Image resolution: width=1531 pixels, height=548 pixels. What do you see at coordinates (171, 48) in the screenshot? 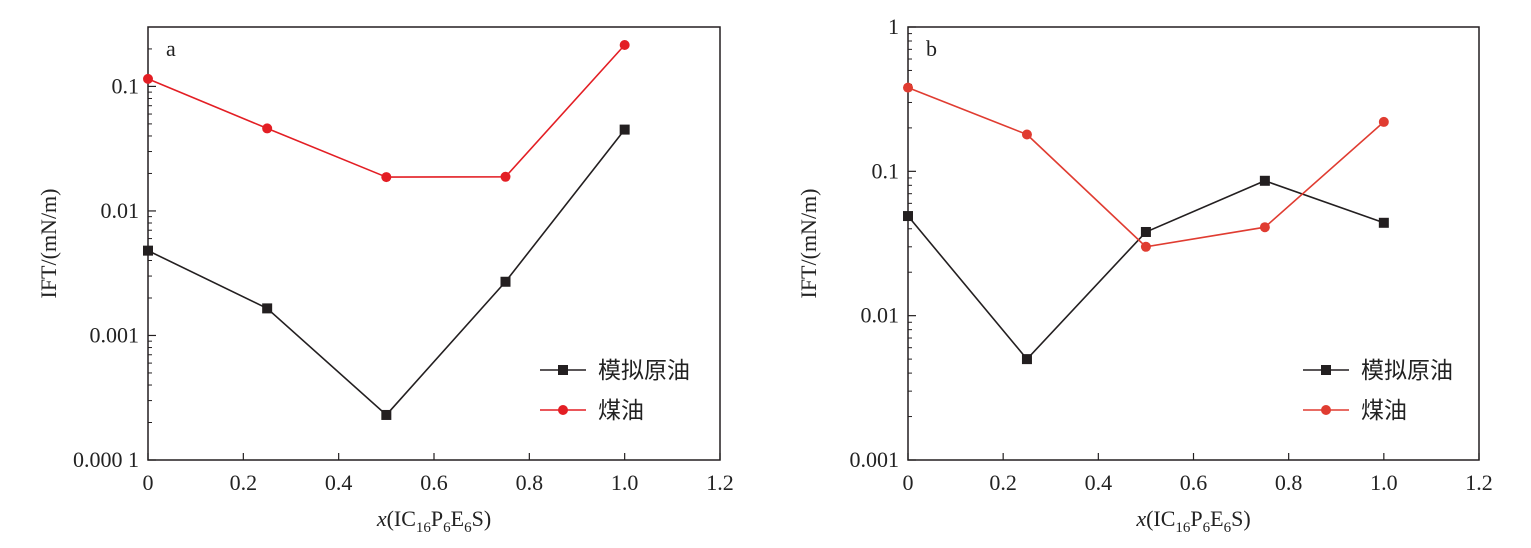
I see `panel-label: a` at bounding box center [171, 48].